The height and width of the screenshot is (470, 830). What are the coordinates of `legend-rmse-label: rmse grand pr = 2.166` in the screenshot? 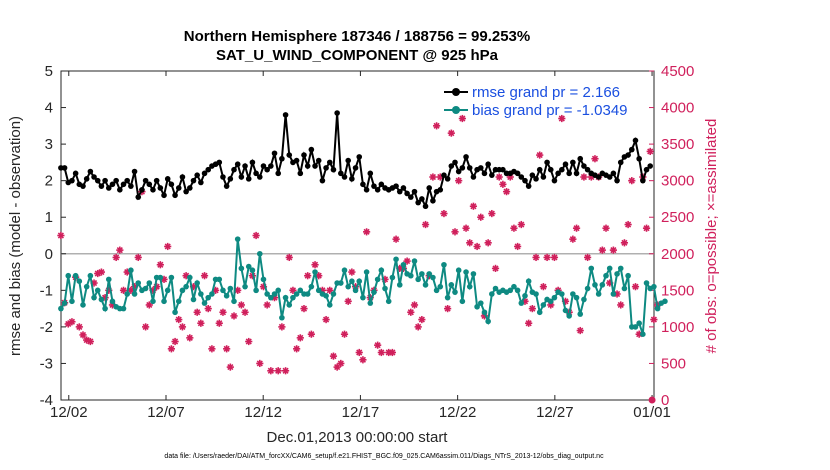 It's located at (546, 92).